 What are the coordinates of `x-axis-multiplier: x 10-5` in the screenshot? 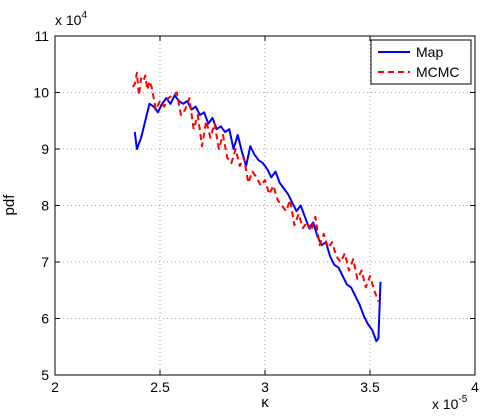 It's located at (450, 403).